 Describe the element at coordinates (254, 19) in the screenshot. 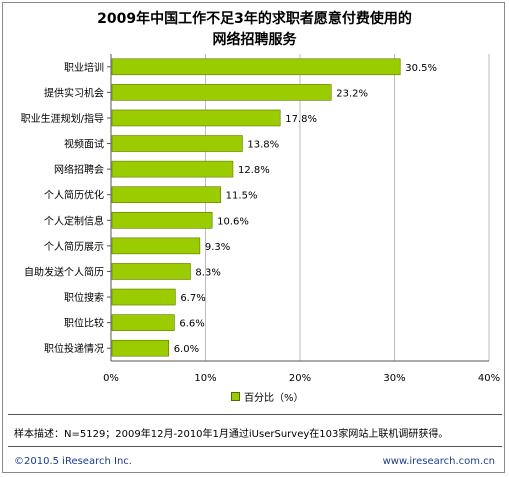

I see `chart-title-line1: 2009年中国工作不足3年的求职者愿意付费使用的` at that location.